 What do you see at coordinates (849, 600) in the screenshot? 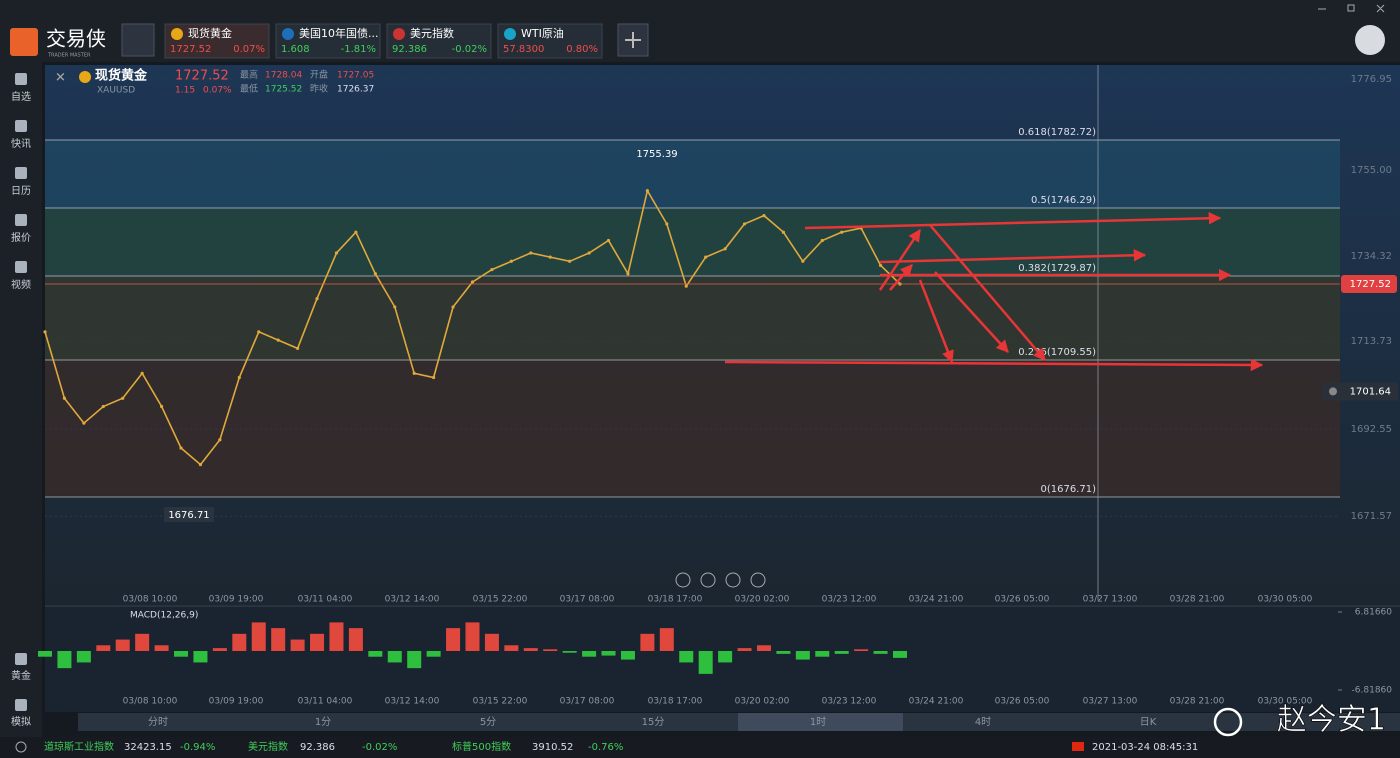
I see `x-tick-label: 03/23 12:00` at bounding box center [849, 600].